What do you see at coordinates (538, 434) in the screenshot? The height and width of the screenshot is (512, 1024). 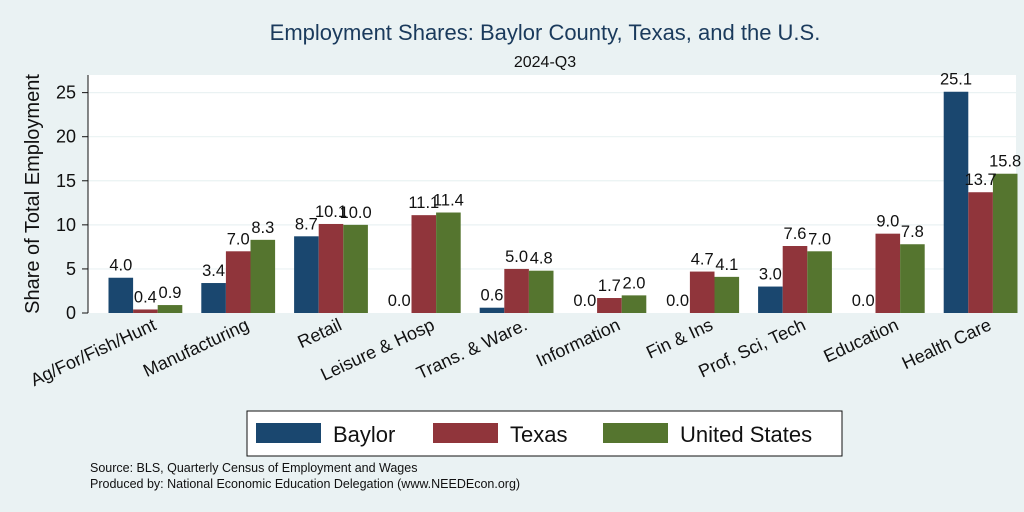 I see `legend-label-texas: Texas` at bounding box center [538, 434].